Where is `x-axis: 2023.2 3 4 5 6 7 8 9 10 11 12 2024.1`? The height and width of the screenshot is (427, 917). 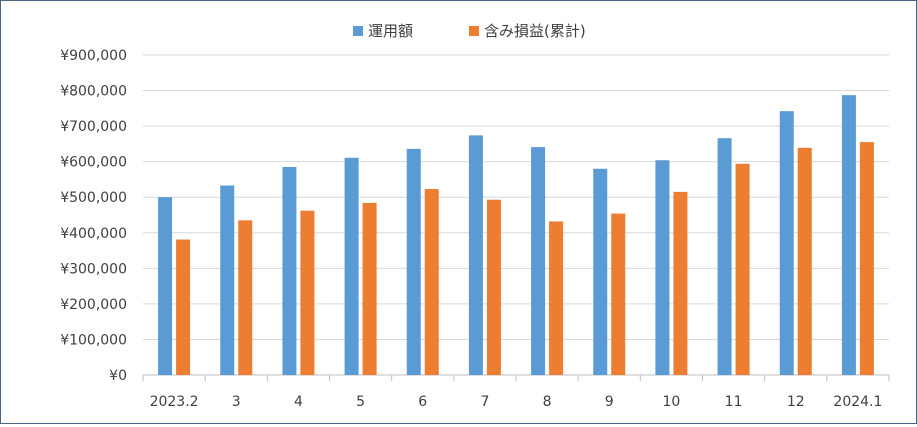 x-axis: 2023.2 3 4 5 6 7 8 9 10 11 12 2024.1 is located at coordinates (516, 392).